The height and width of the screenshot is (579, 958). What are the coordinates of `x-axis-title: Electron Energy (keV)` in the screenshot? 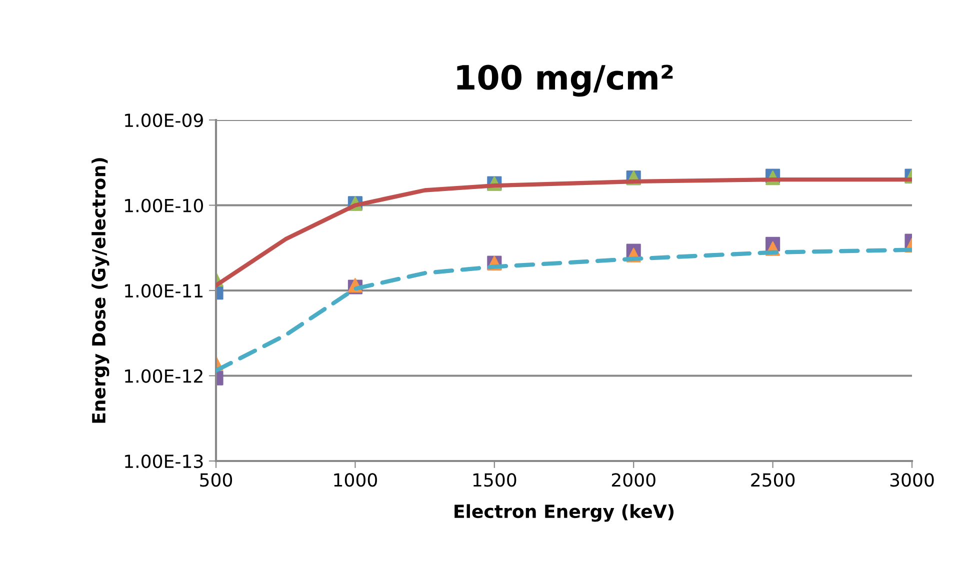 It's located at (564, 513).